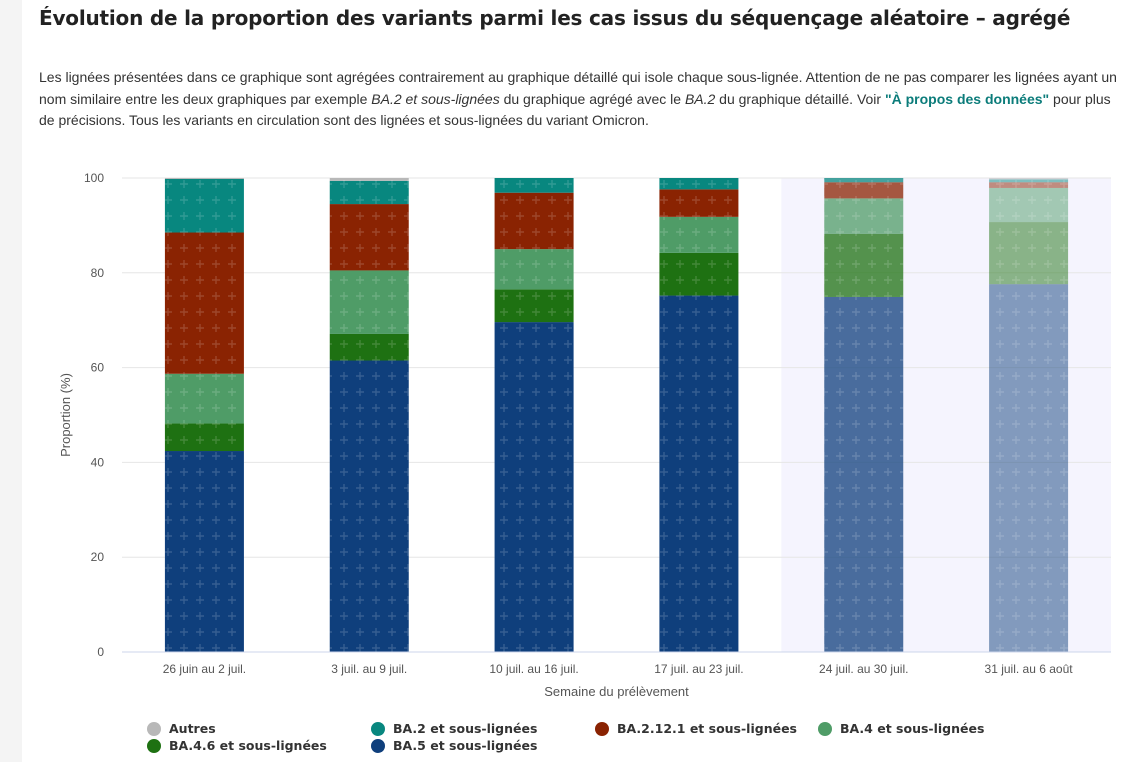  I want to click on legend-item: Autres, so click(181, 728).